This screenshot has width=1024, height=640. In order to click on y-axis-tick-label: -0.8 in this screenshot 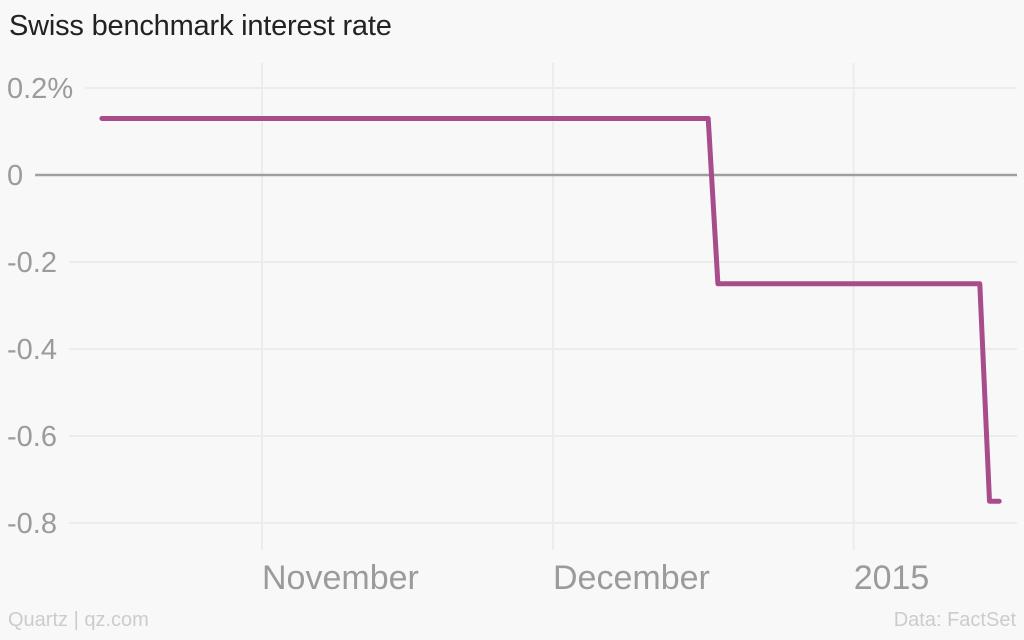, I will do `click(32, 524)`.